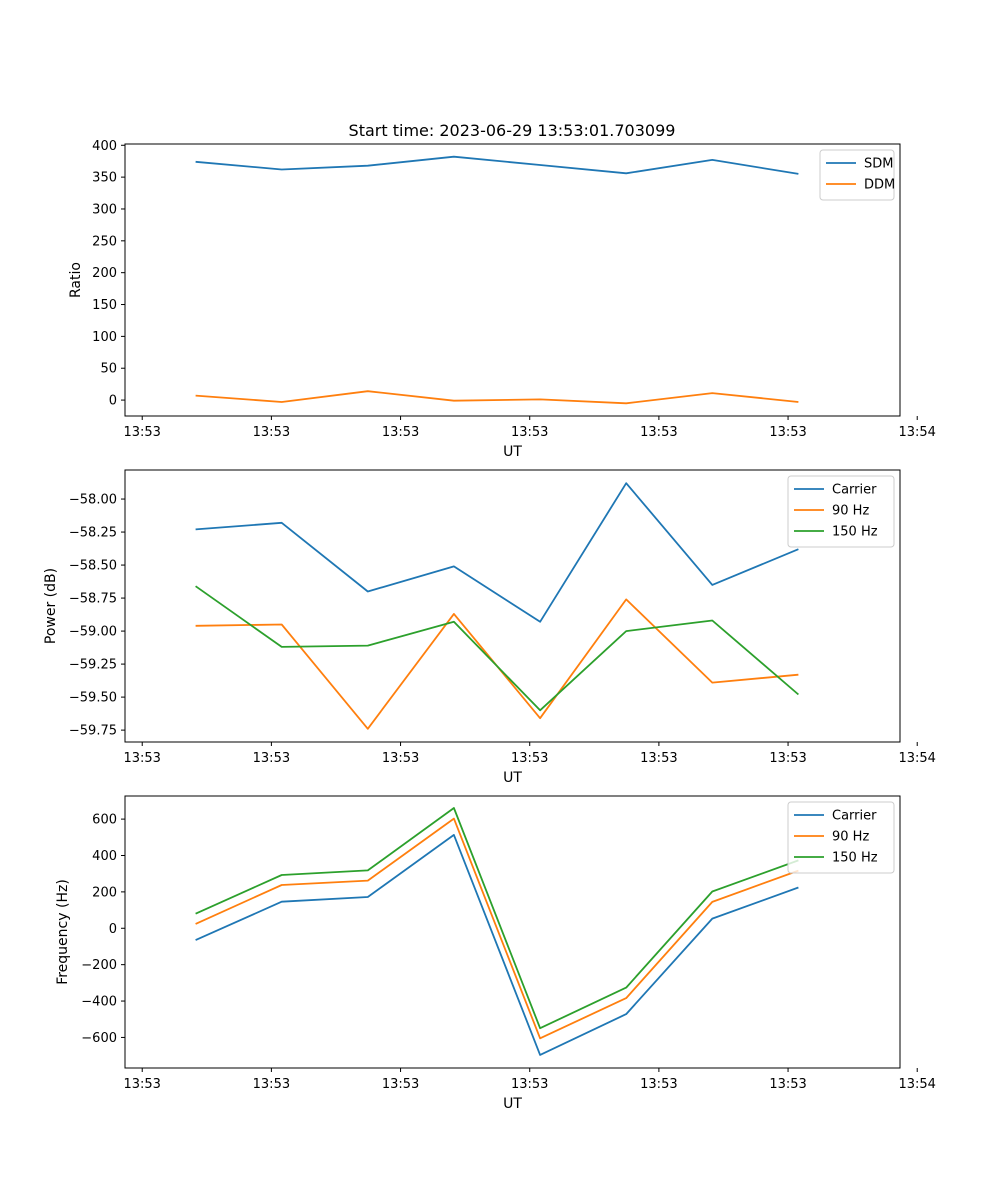  Describe the element at coordinates (104, 820) in the screenshot. I see `y-tick-label: 600` at that location.